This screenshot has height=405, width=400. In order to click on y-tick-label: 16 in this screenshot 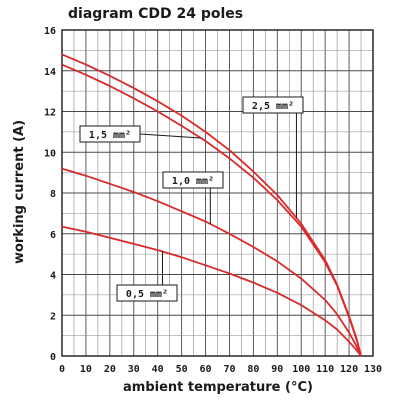, I will do `click(50, 31)`.